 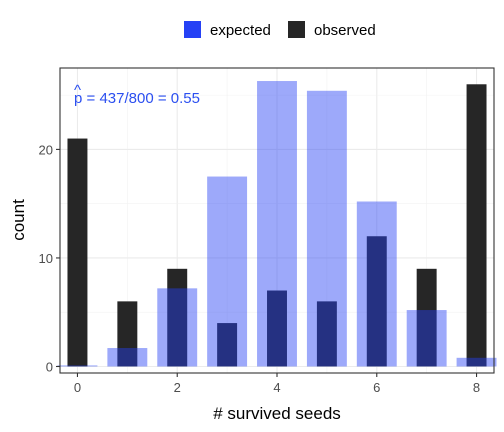 I want to click on p-hat-symbol: p, so click(x=78, y=98).